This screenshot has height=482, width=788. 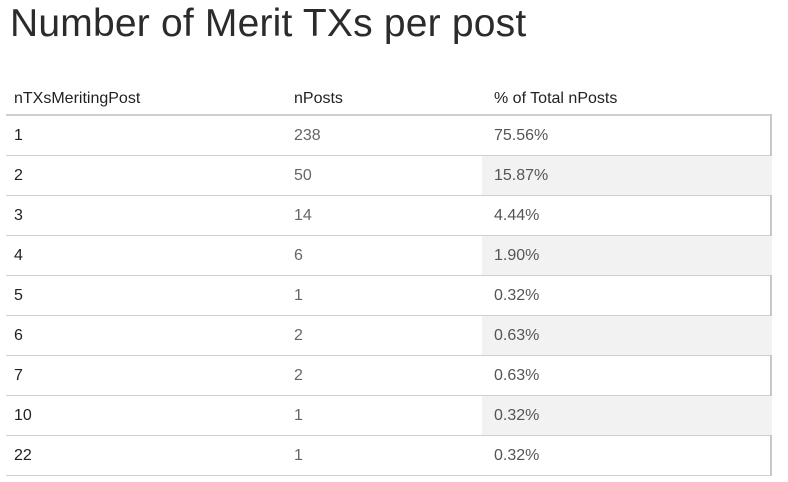 What do you see at coordinates (627, 255) in the screenshot?
I see `cell-pct-of-total: 1.90%` at bounding box center [627, 255].